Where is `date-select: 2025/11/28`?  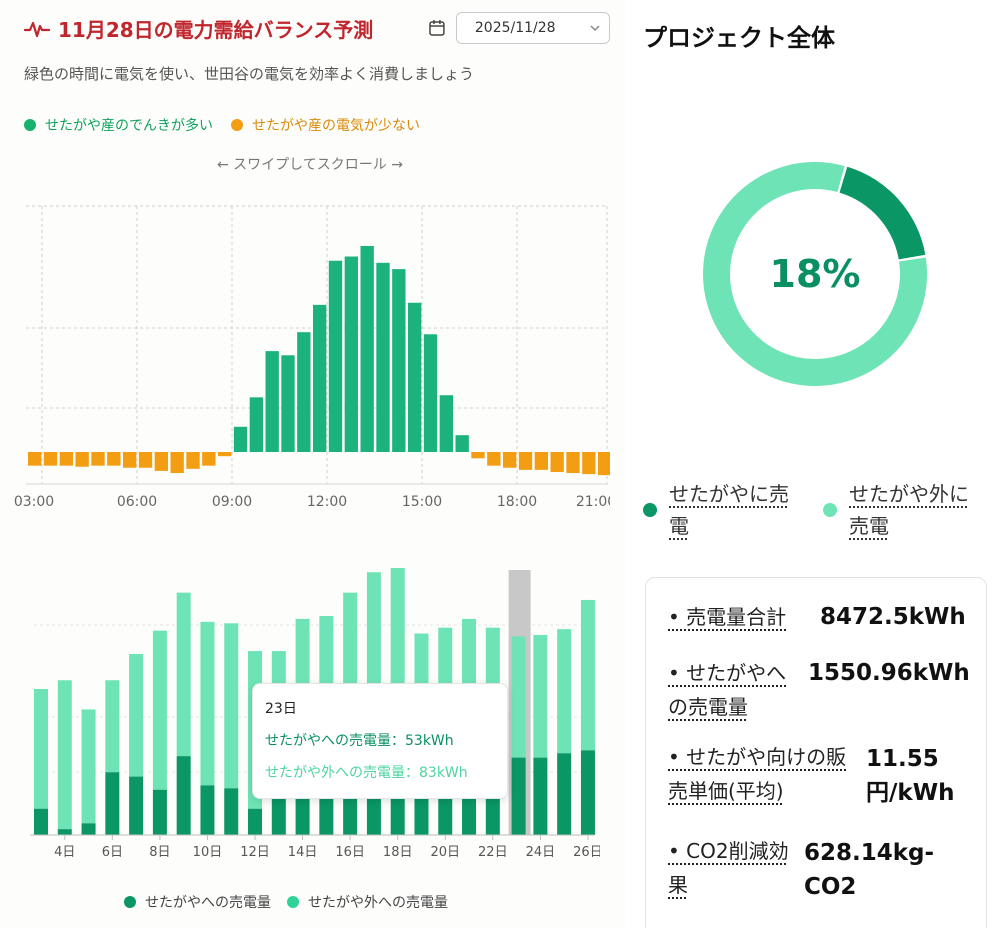 date-select: 2025/11/28 is located at coordinates (532, 28).